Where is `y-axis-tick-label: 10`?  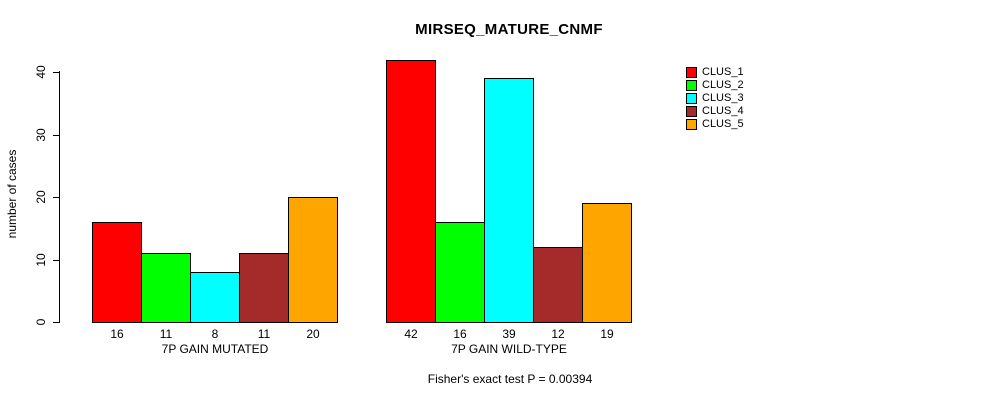 y-axis-tick-label: 10 is located at coordinates (41, 259).